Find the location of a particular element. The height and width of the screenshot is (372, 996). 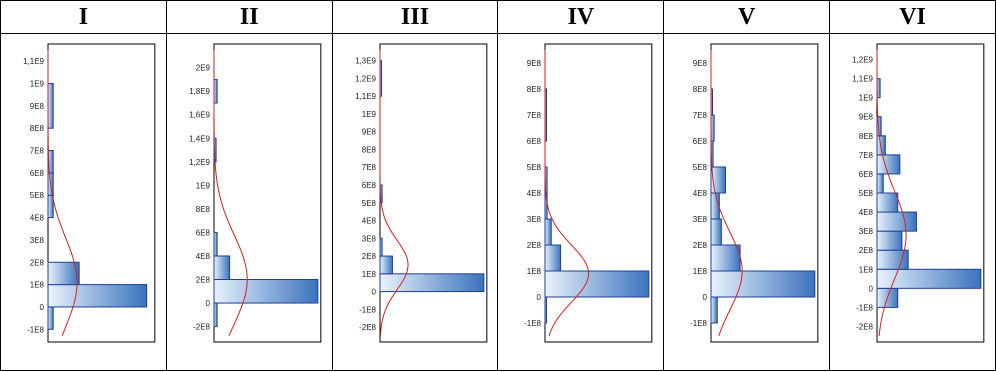

panel-title: VI is located at coordinates (912, 17).